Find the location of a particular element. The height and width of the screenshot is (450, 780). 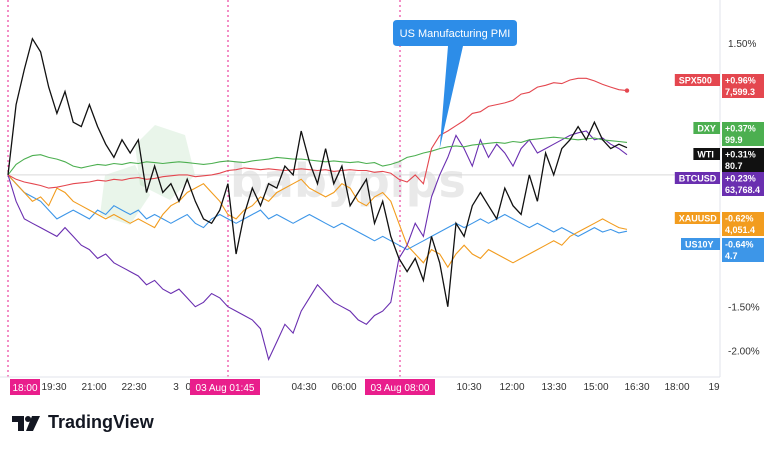

series-name-btcusd: BTCUSD is located at coordinates (698, 179).